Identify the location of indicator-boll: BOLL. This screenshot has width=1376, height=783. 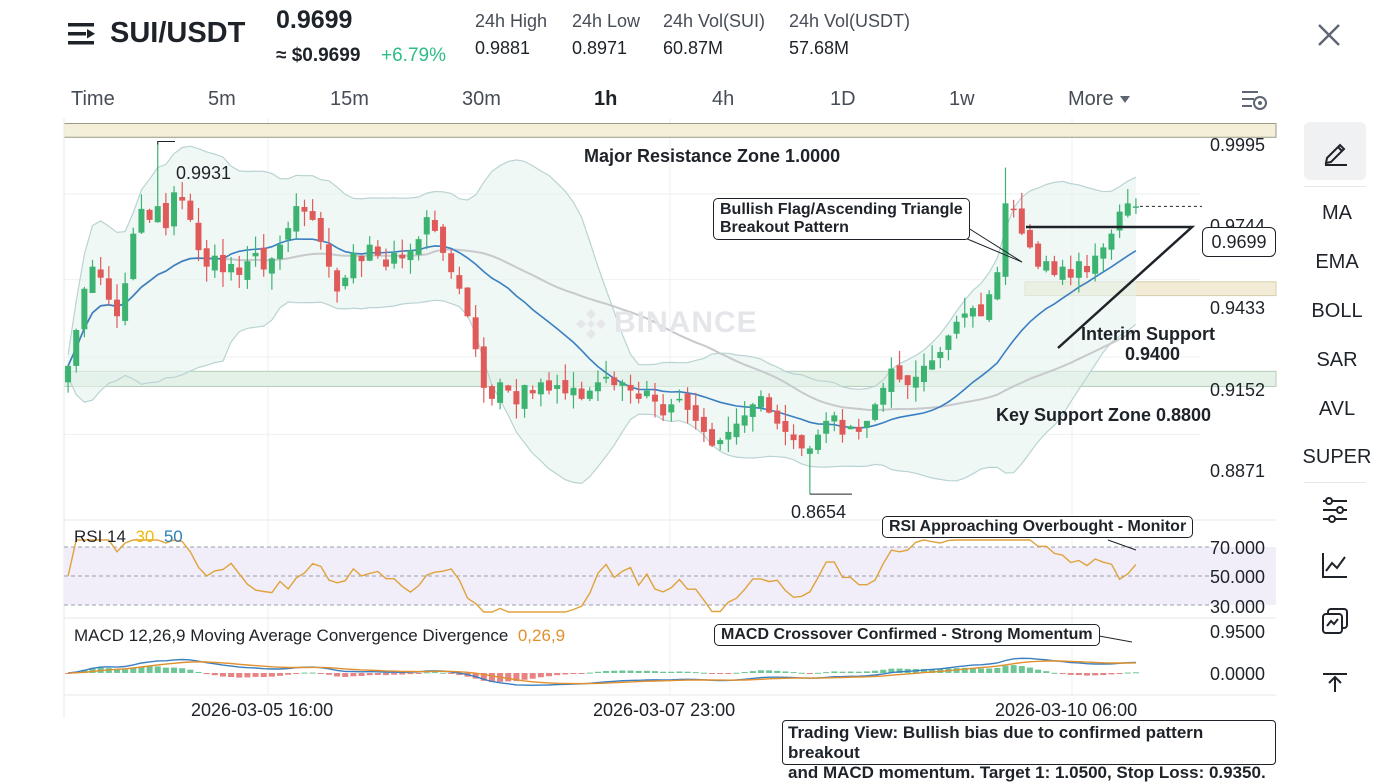
(1337, 311).